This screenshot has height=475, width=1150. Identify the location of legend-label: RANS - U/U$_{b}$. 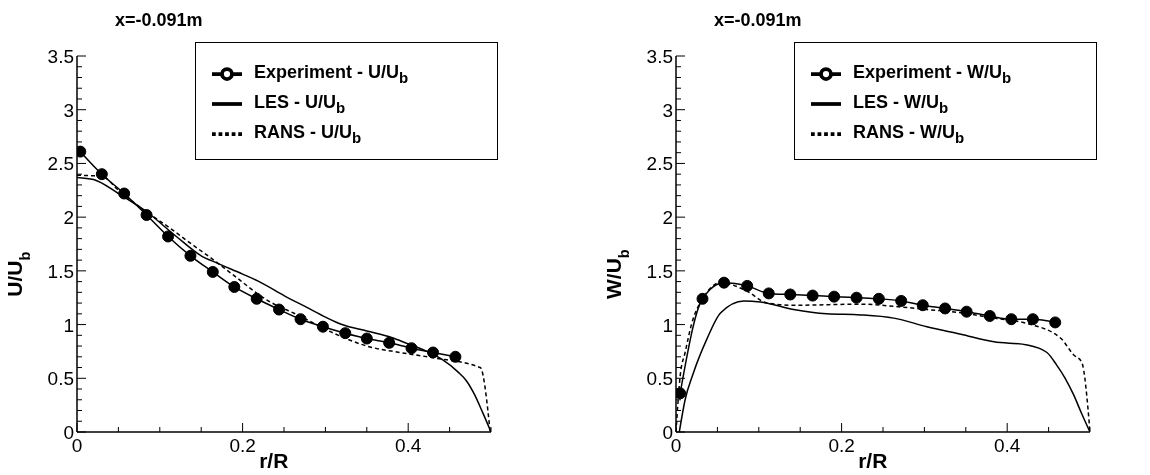
(308, 134).